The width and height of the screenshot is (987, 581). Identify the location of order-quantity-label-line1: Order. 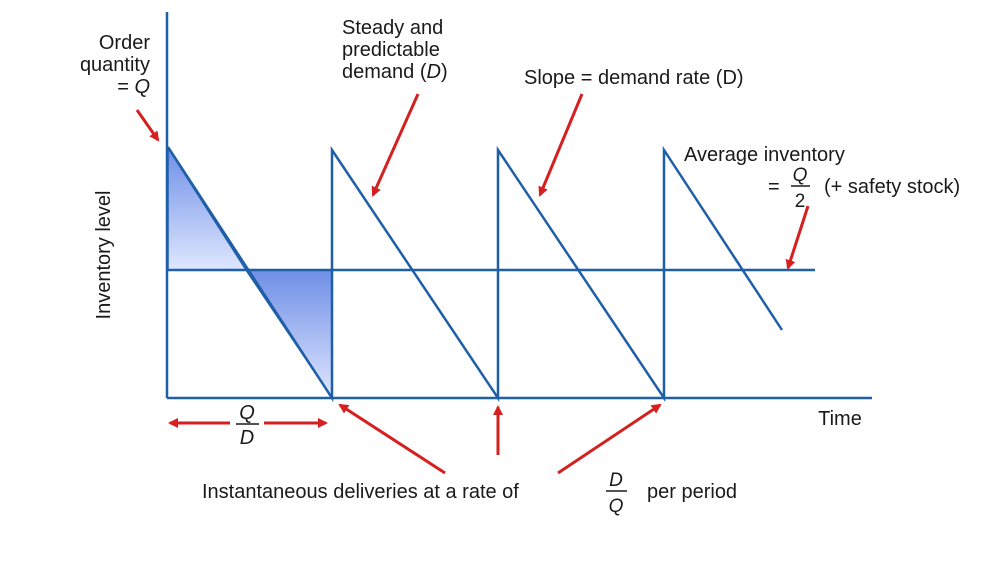
(124, 43).